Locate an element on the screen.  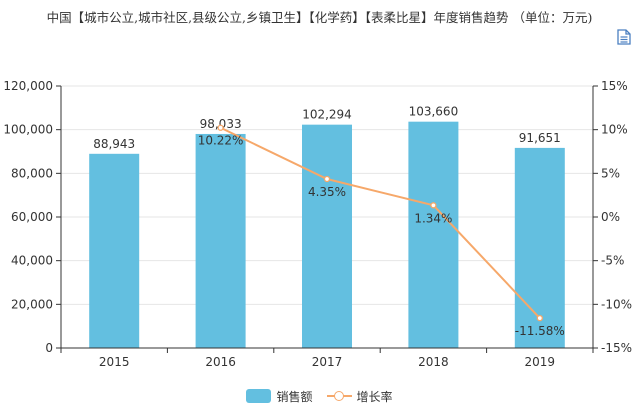
legend-label-growth: 增长率 is located at coordinates (374, 396).